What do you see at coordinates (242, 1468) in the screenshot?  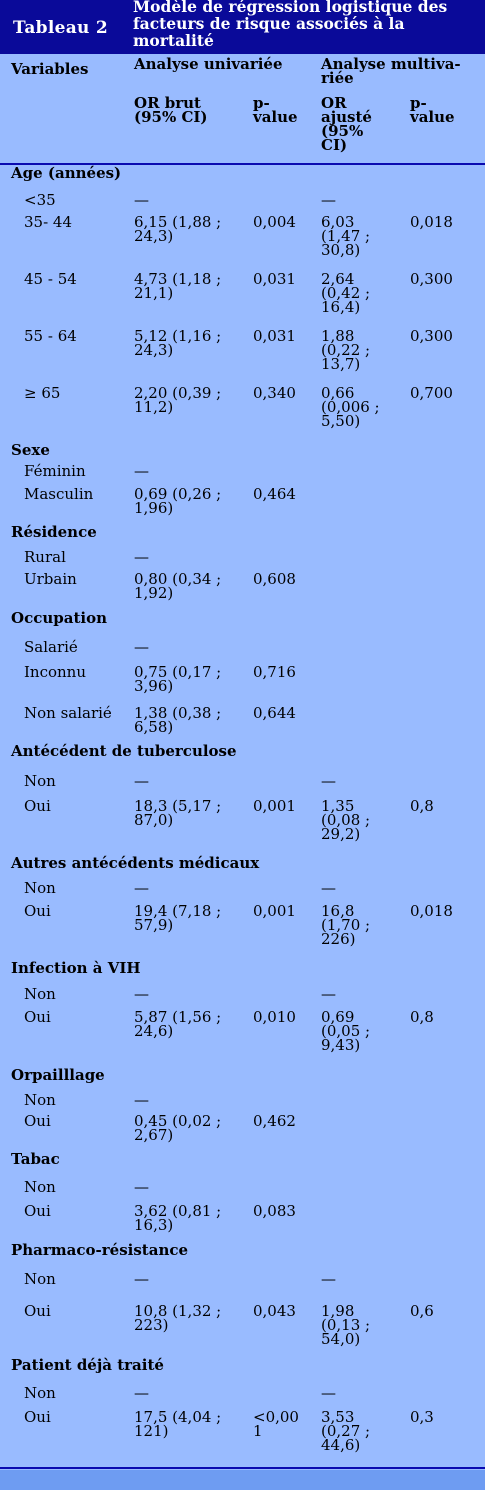 I see `footer-rule` at bounding box center [242, 1468].